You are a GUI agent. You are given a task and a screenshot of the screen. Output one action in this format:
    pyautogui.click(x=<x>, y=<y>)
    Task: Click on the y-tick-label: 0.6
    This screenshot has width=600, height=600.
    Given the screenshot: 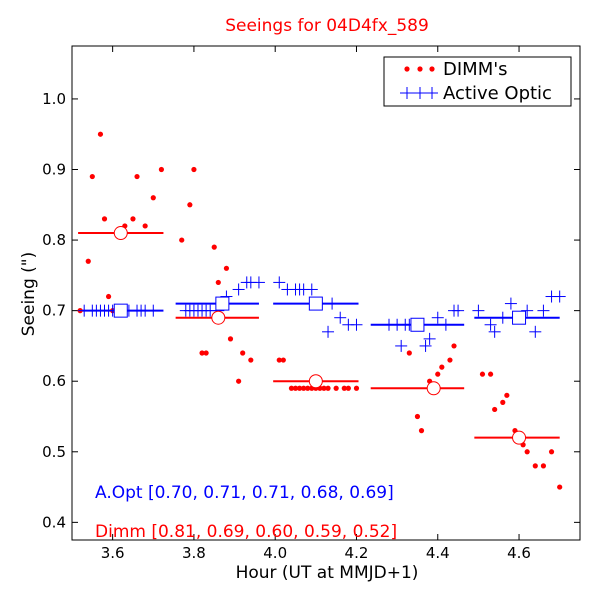 What is the action you would take?
    pyautogui.click(x=54, y=381)
    